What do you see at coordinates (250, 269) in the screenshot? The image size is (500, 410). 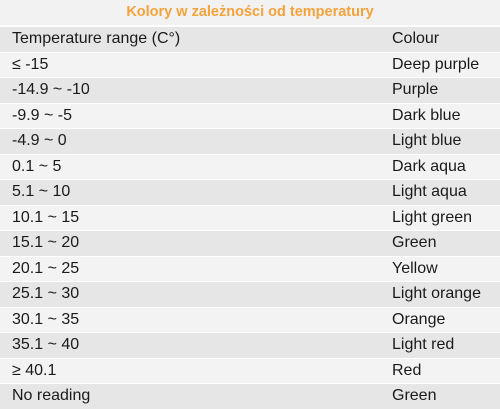 I see `table-row: 20.1 ~ 25 Yellow` at bounding box center [250, 269].